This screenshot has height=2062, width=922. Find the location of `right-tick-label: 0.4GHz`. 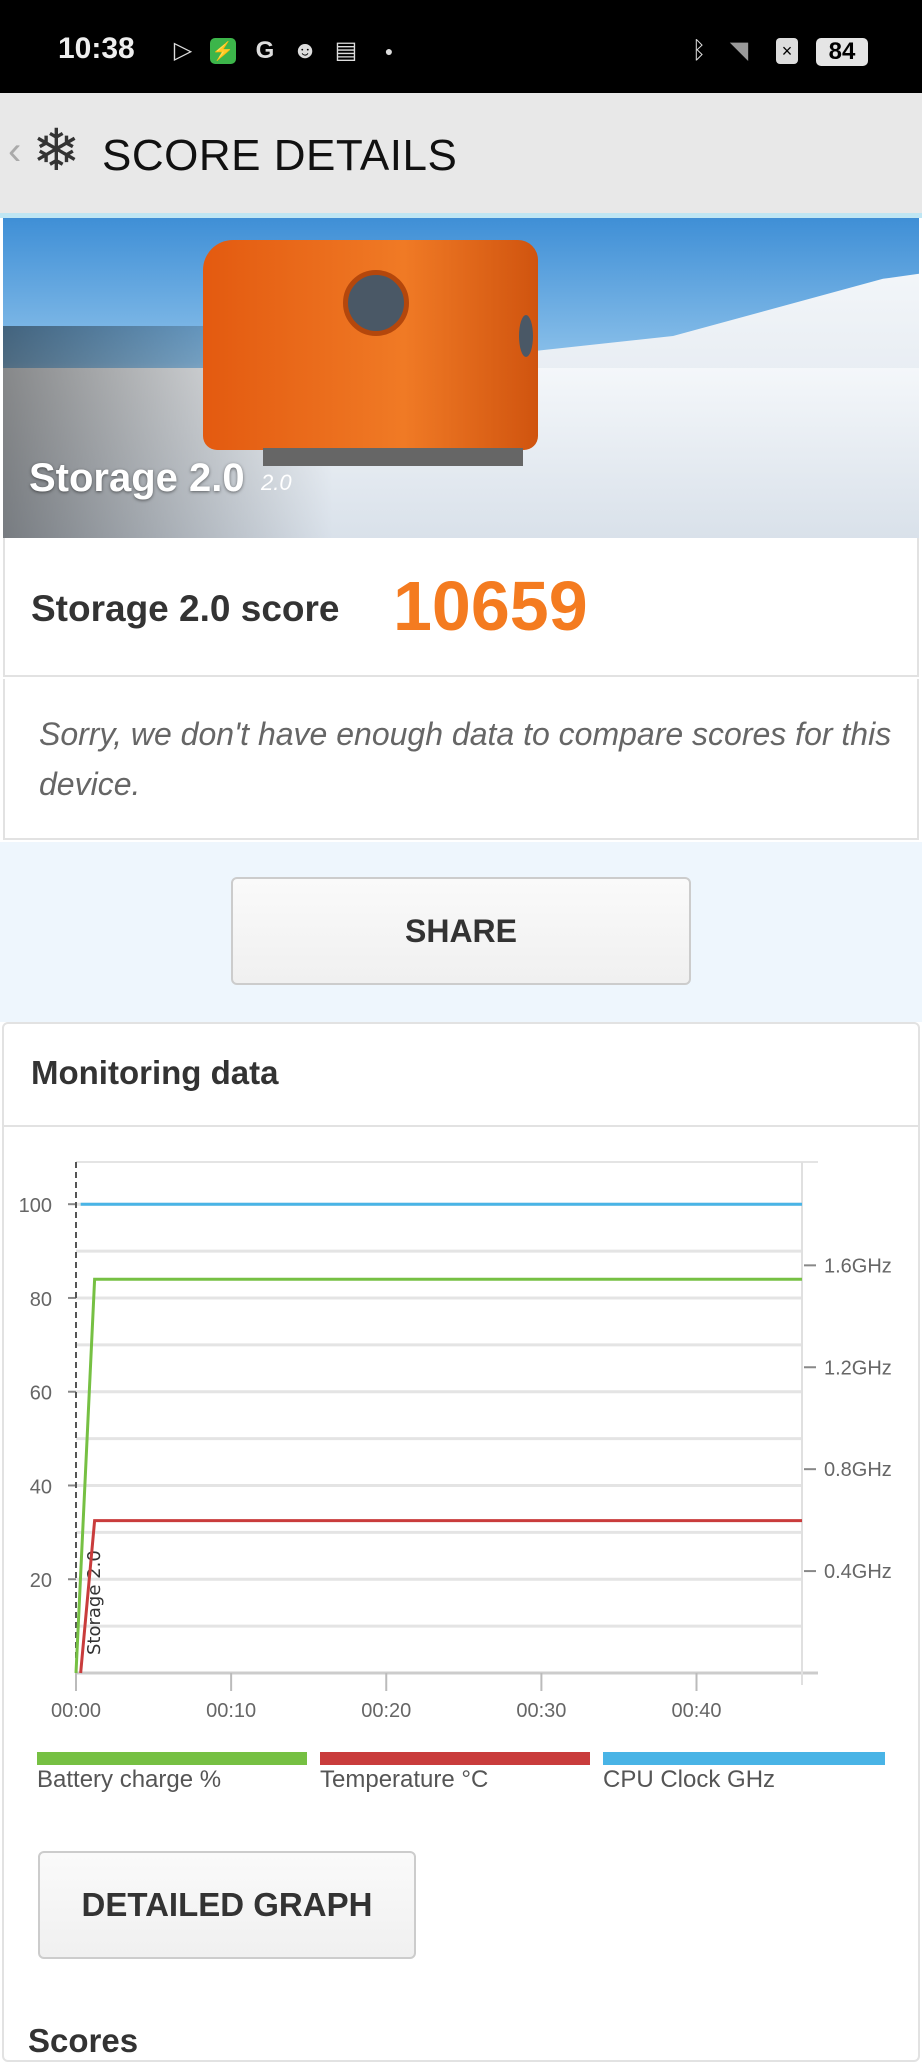

right-tick-label: 0.4GHz is located at coordinates (858, 1572).